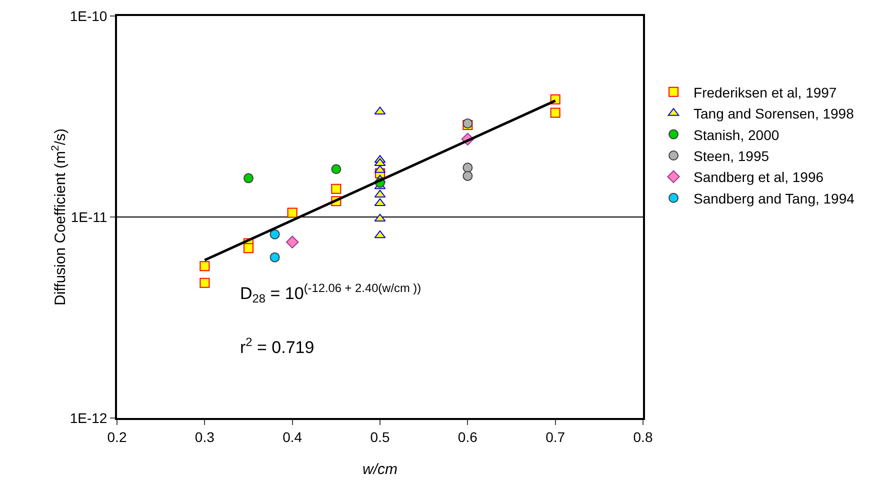 The image size is (873, 497). What do you see at coordinates (643, 436) in the screenshot?
I see `x-tick-label: 0.8` at bounding box center [643, 436].